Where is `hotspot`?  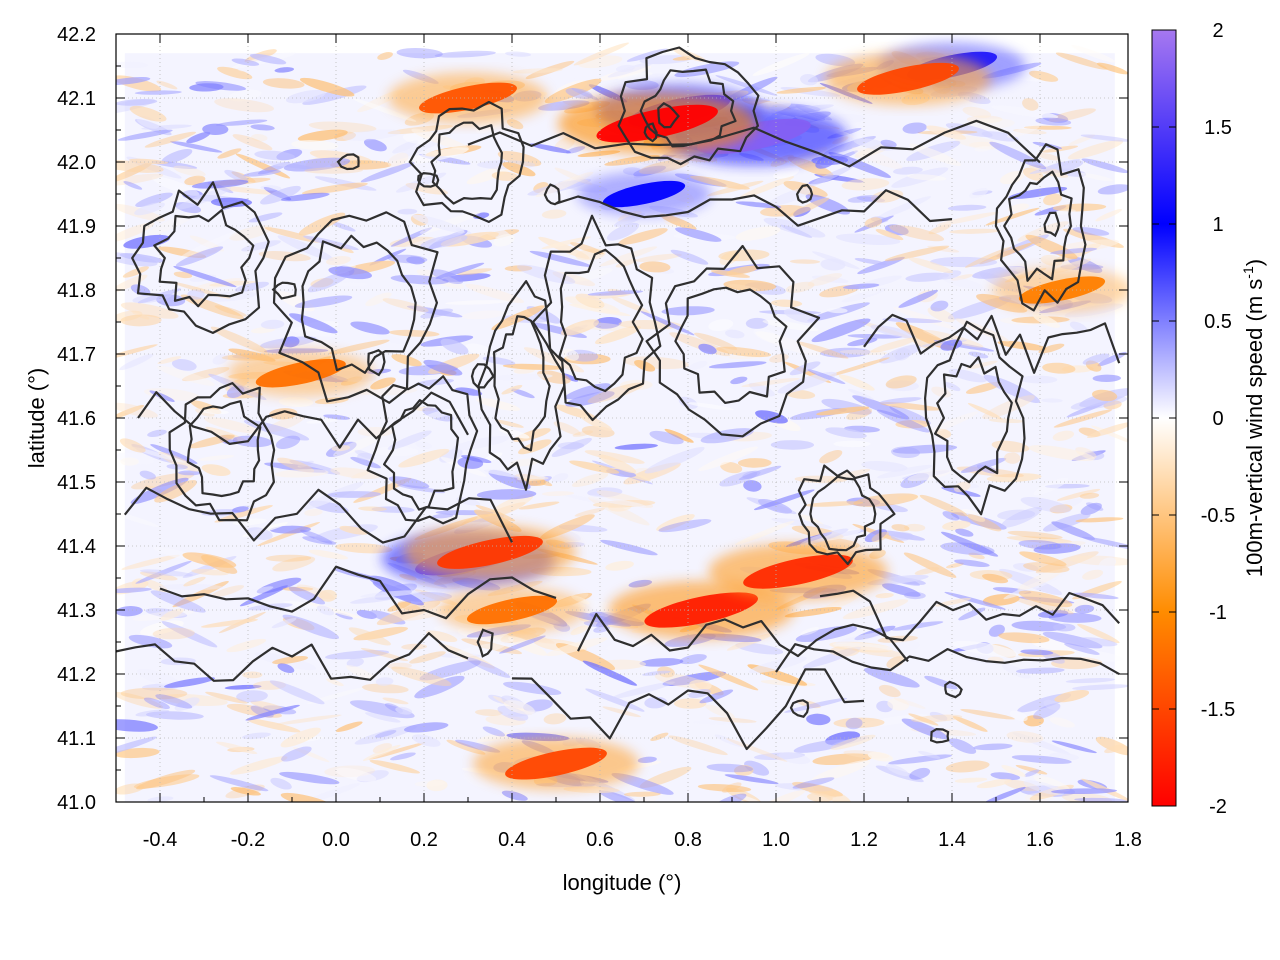 hotspot is located at coordinates (490, 552).